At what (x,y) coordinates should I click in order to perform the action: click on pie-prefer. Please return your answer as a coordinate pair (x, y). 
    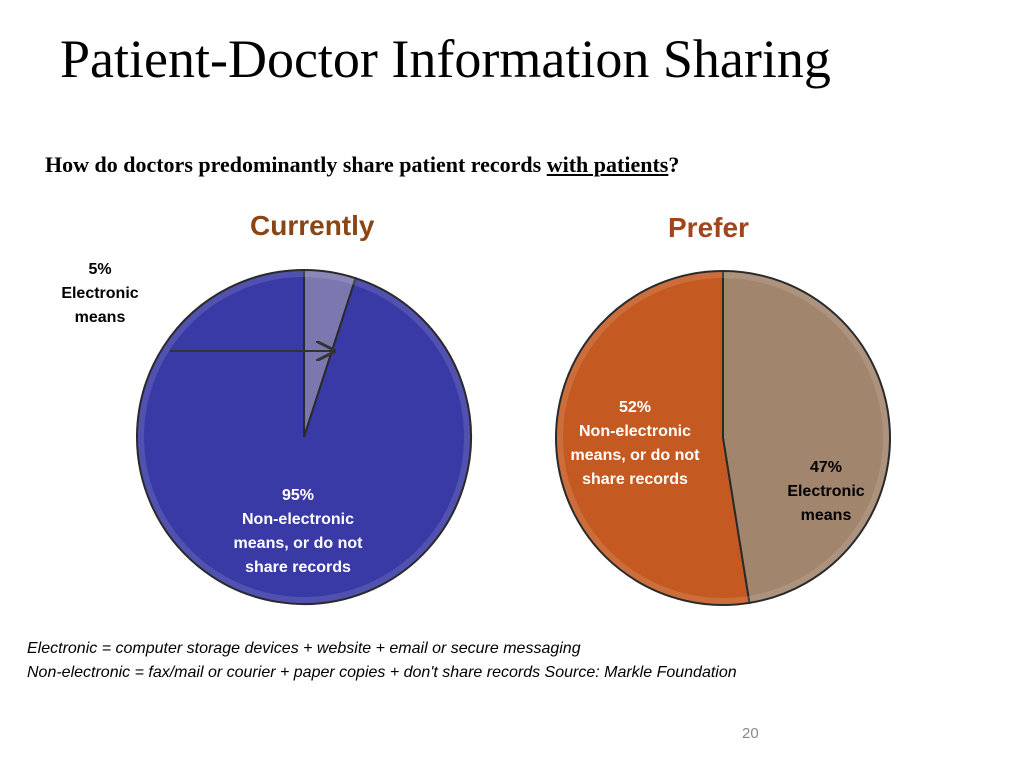
    Looking at the image, I should click on (723, 437).